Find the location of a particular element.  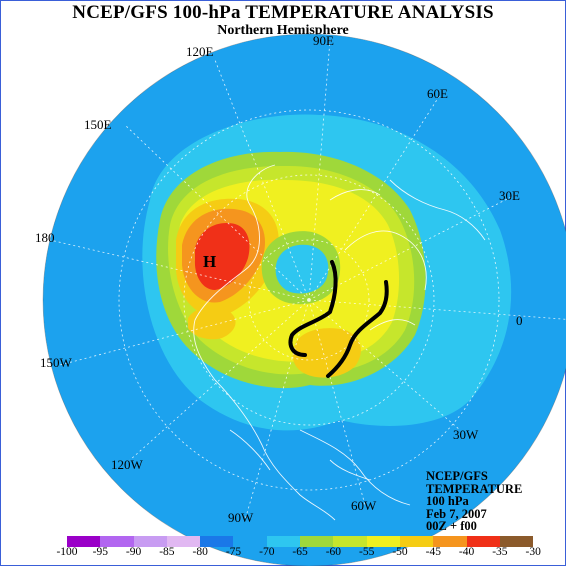

map-title: NCEP/GFS 100-hPa TEMPERATURE ANALYSIS is located at coordinates (283, 12).